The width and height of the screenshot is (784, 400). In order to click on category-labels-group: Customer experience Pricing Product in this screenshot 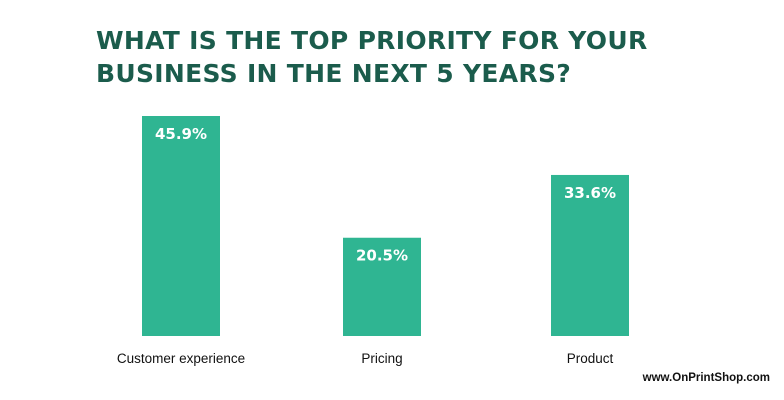, I will do `click(365, 358)`.